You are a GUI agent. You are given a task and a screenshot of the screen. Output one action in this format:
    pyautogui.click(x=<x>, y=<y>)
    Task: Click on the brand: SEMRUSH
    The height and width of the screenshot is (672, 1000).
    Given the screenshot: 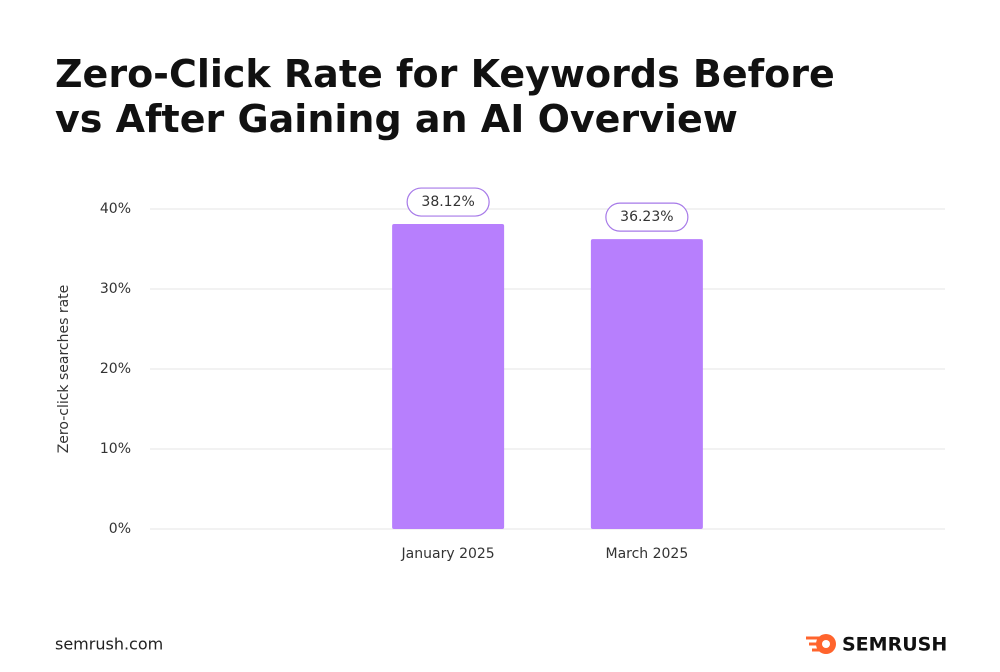 What is the action you would take?
    pyautogui.click(x=894, y=645)
    